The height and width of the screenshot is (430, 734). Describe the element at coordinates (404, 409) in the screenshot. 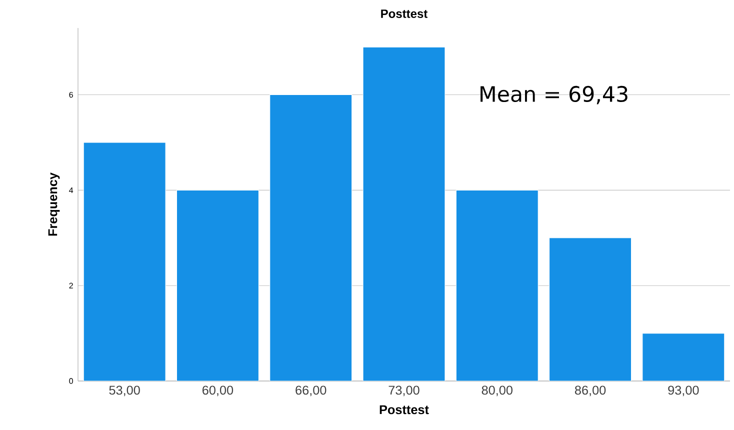

I see `x-axis-title: Posttest` at that location.